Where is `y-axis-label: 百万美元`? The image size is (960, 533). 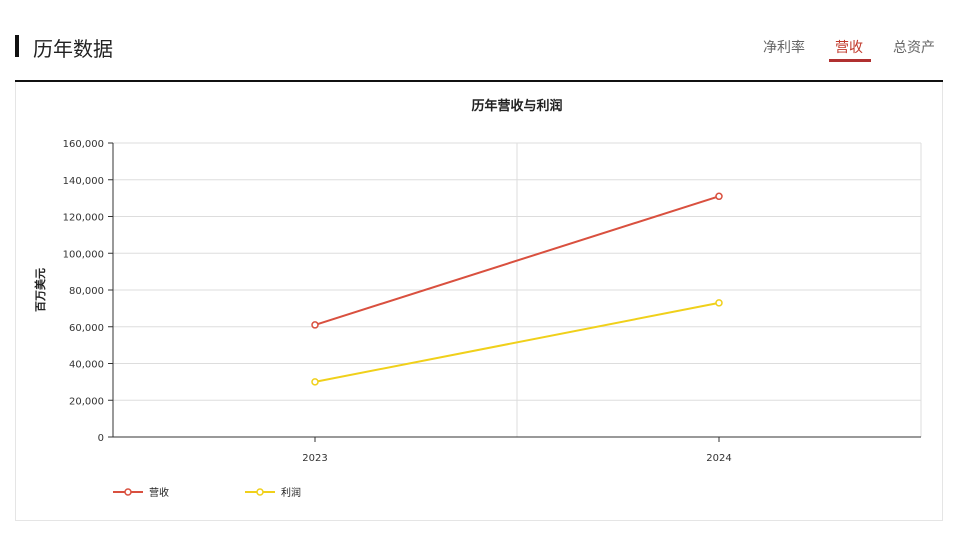 y-axis-label: 百万美元 is located at coordinates (40, 290).